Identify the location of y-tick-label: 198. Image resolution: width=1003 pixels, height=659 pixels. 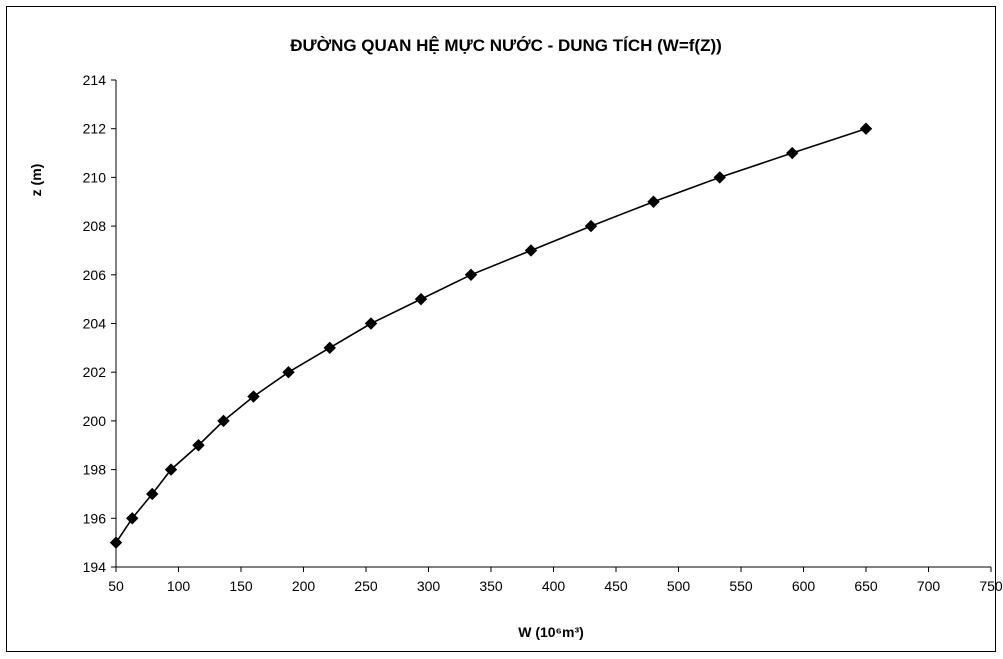
(95, 470).